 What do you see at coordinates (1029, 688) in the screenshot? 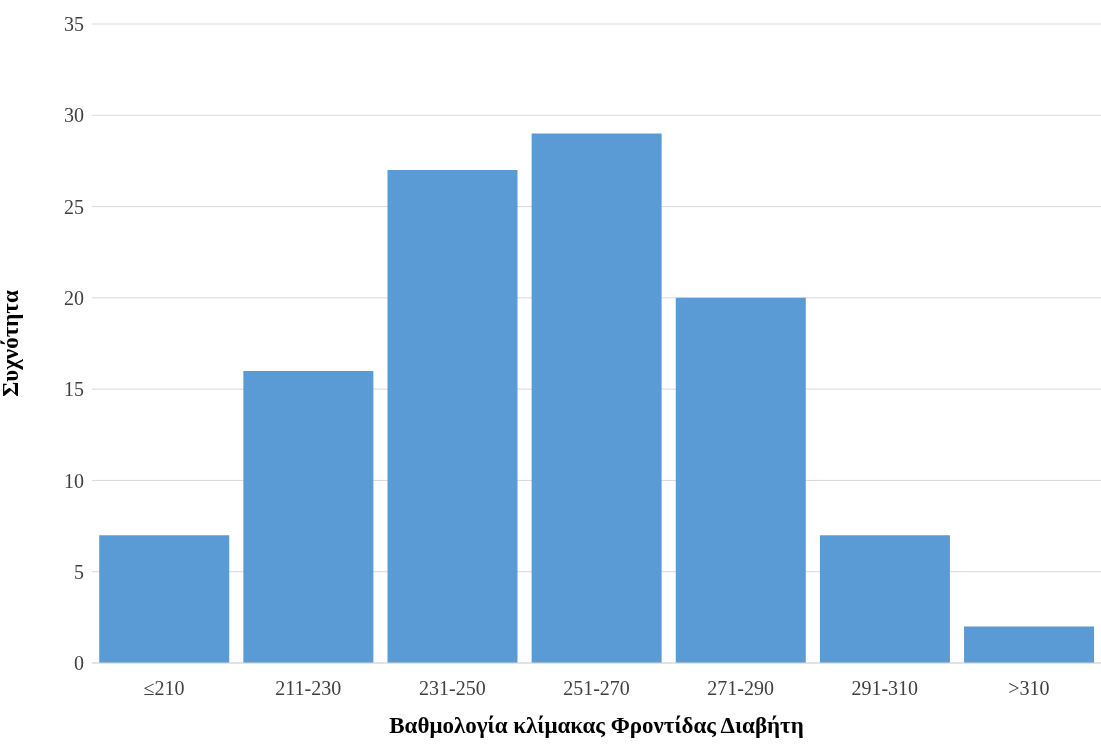
I see `x-tick-label: >310` at bounding box center [1029, 688].